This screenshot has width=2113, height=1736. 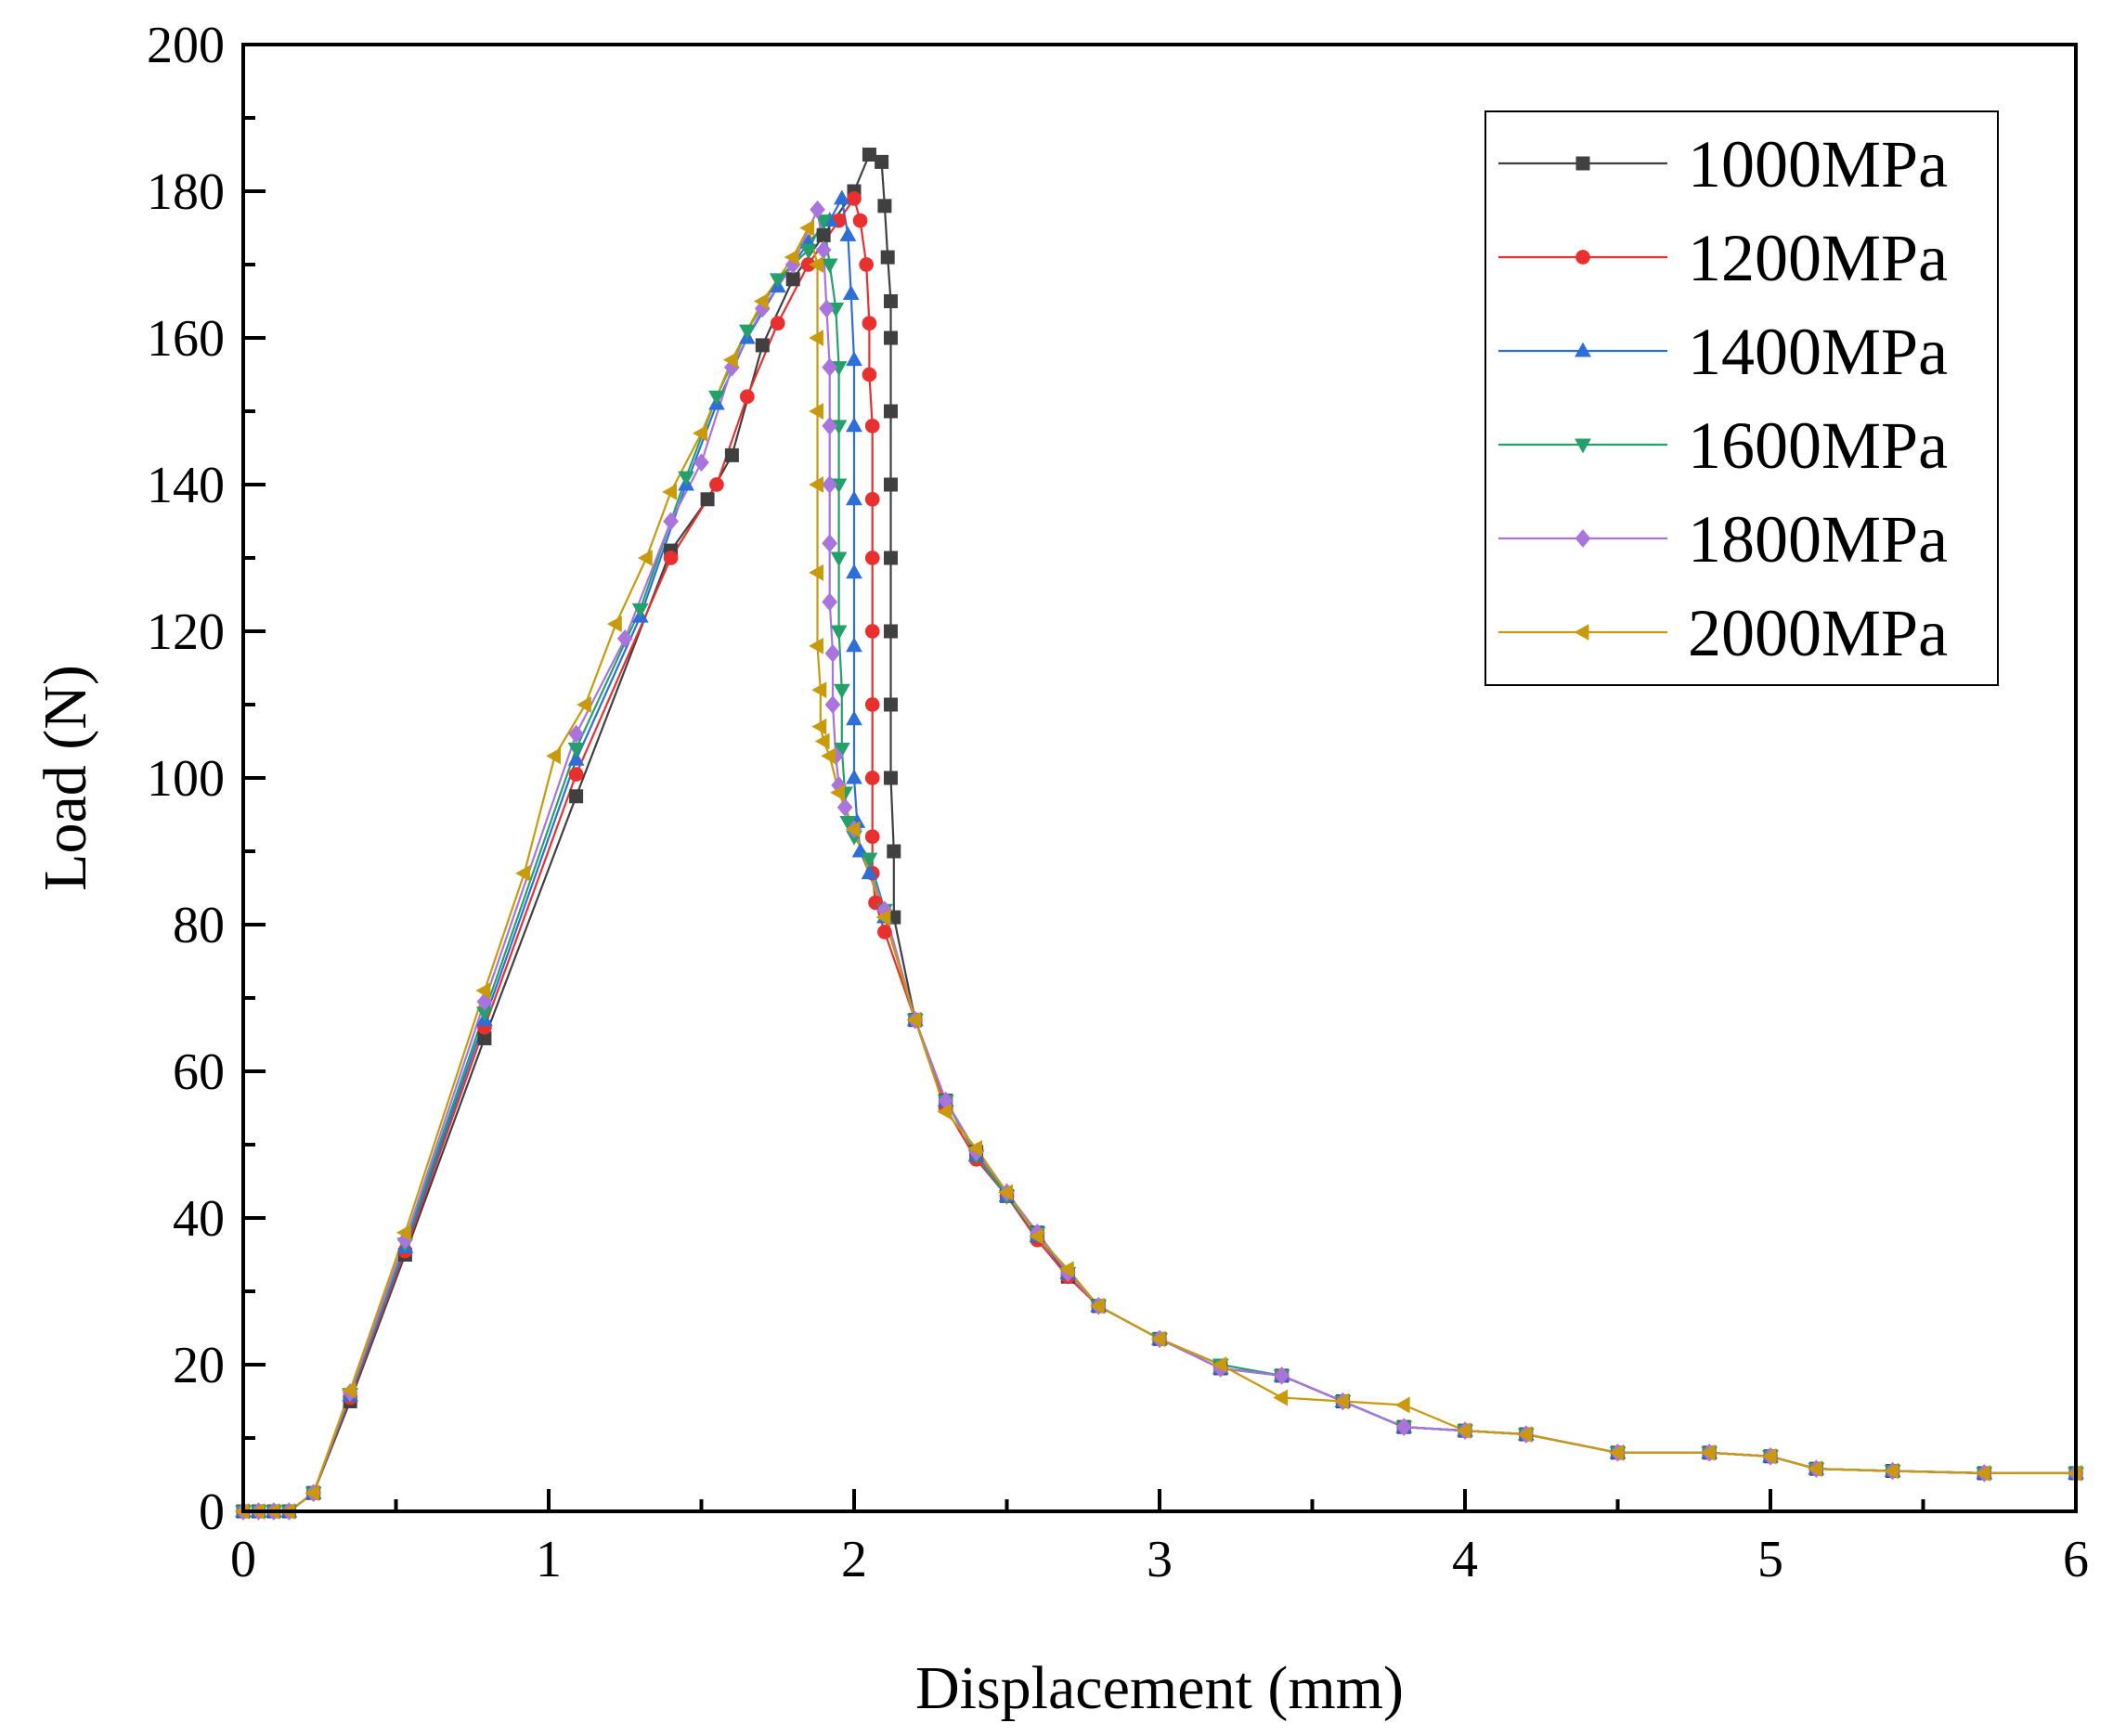 What do you see at coordinates (186, 485) in the screenshot?
I see `y-tick-label: 140` at bounding box center [186, 485].